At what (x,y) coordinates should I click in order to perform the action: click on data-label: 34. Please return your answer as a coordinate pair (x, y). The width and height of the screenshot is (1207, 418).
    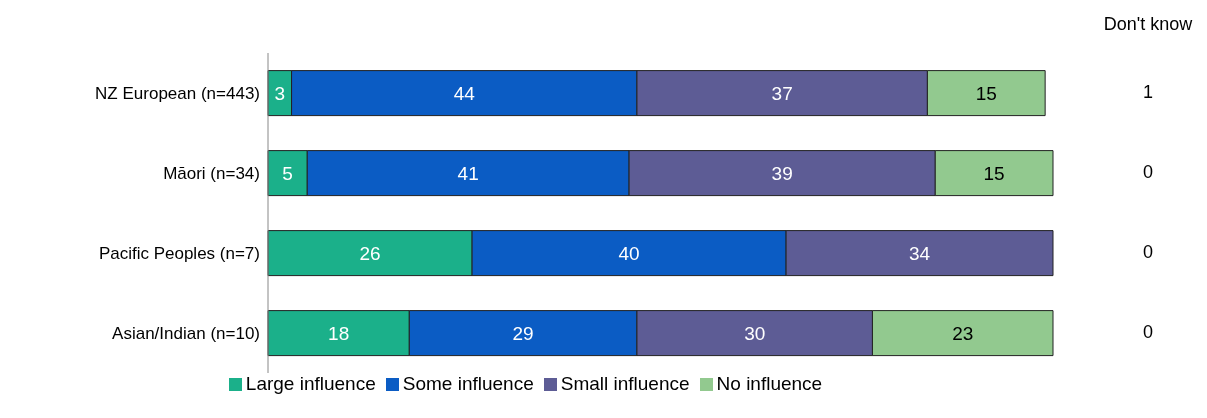
    Looking at the image, I should click on (919, 253).